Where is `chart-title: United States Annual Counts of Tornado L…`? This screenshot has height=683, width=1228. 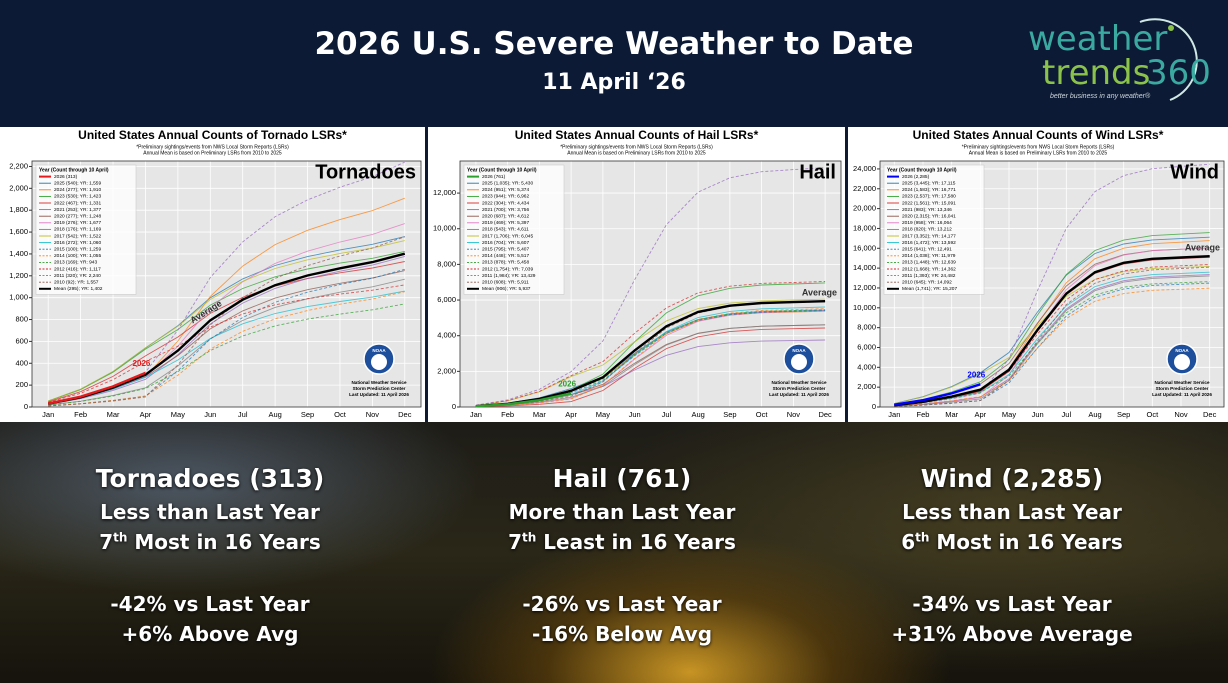
chart-title: United States Annual Counts of Tornado L… is located at coordinates (212, 135).